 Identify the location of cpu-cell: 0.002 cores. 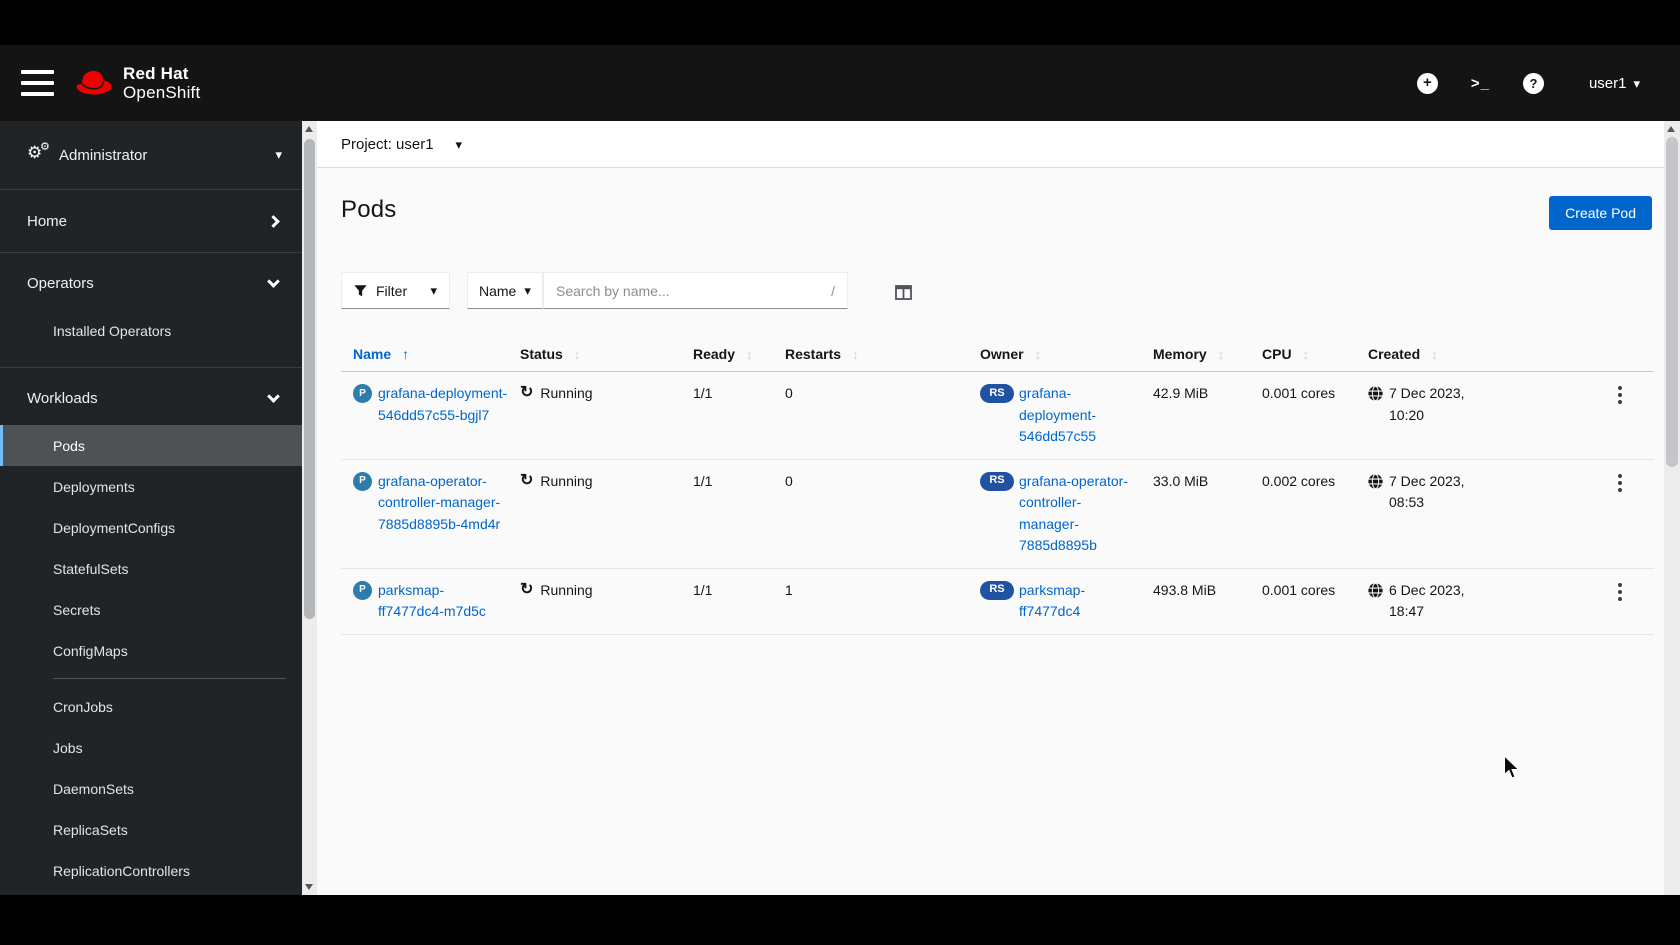
(1299, 480).